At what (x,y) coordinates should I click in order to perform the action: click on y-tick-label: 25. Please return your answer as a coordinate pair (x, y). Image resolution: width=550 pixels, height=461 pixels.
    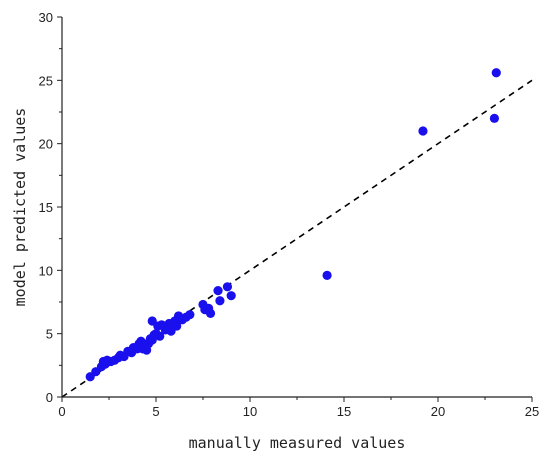
    Looking at the image, I should click on (46, 80).